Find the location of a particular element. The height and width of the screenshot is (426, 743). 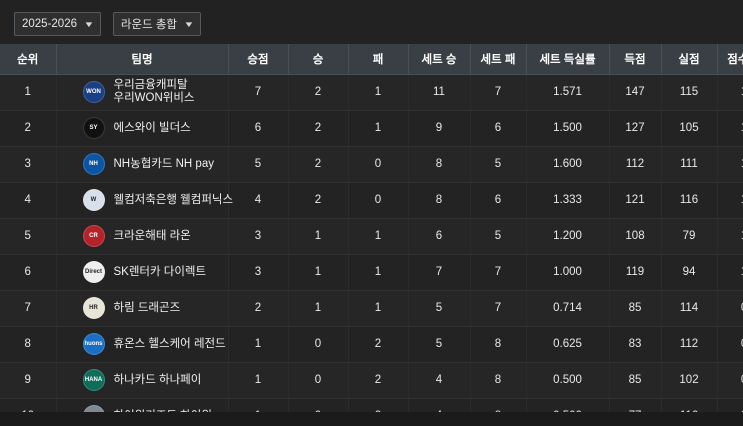

cell-score: 83 is located at coordinates (635, 344).